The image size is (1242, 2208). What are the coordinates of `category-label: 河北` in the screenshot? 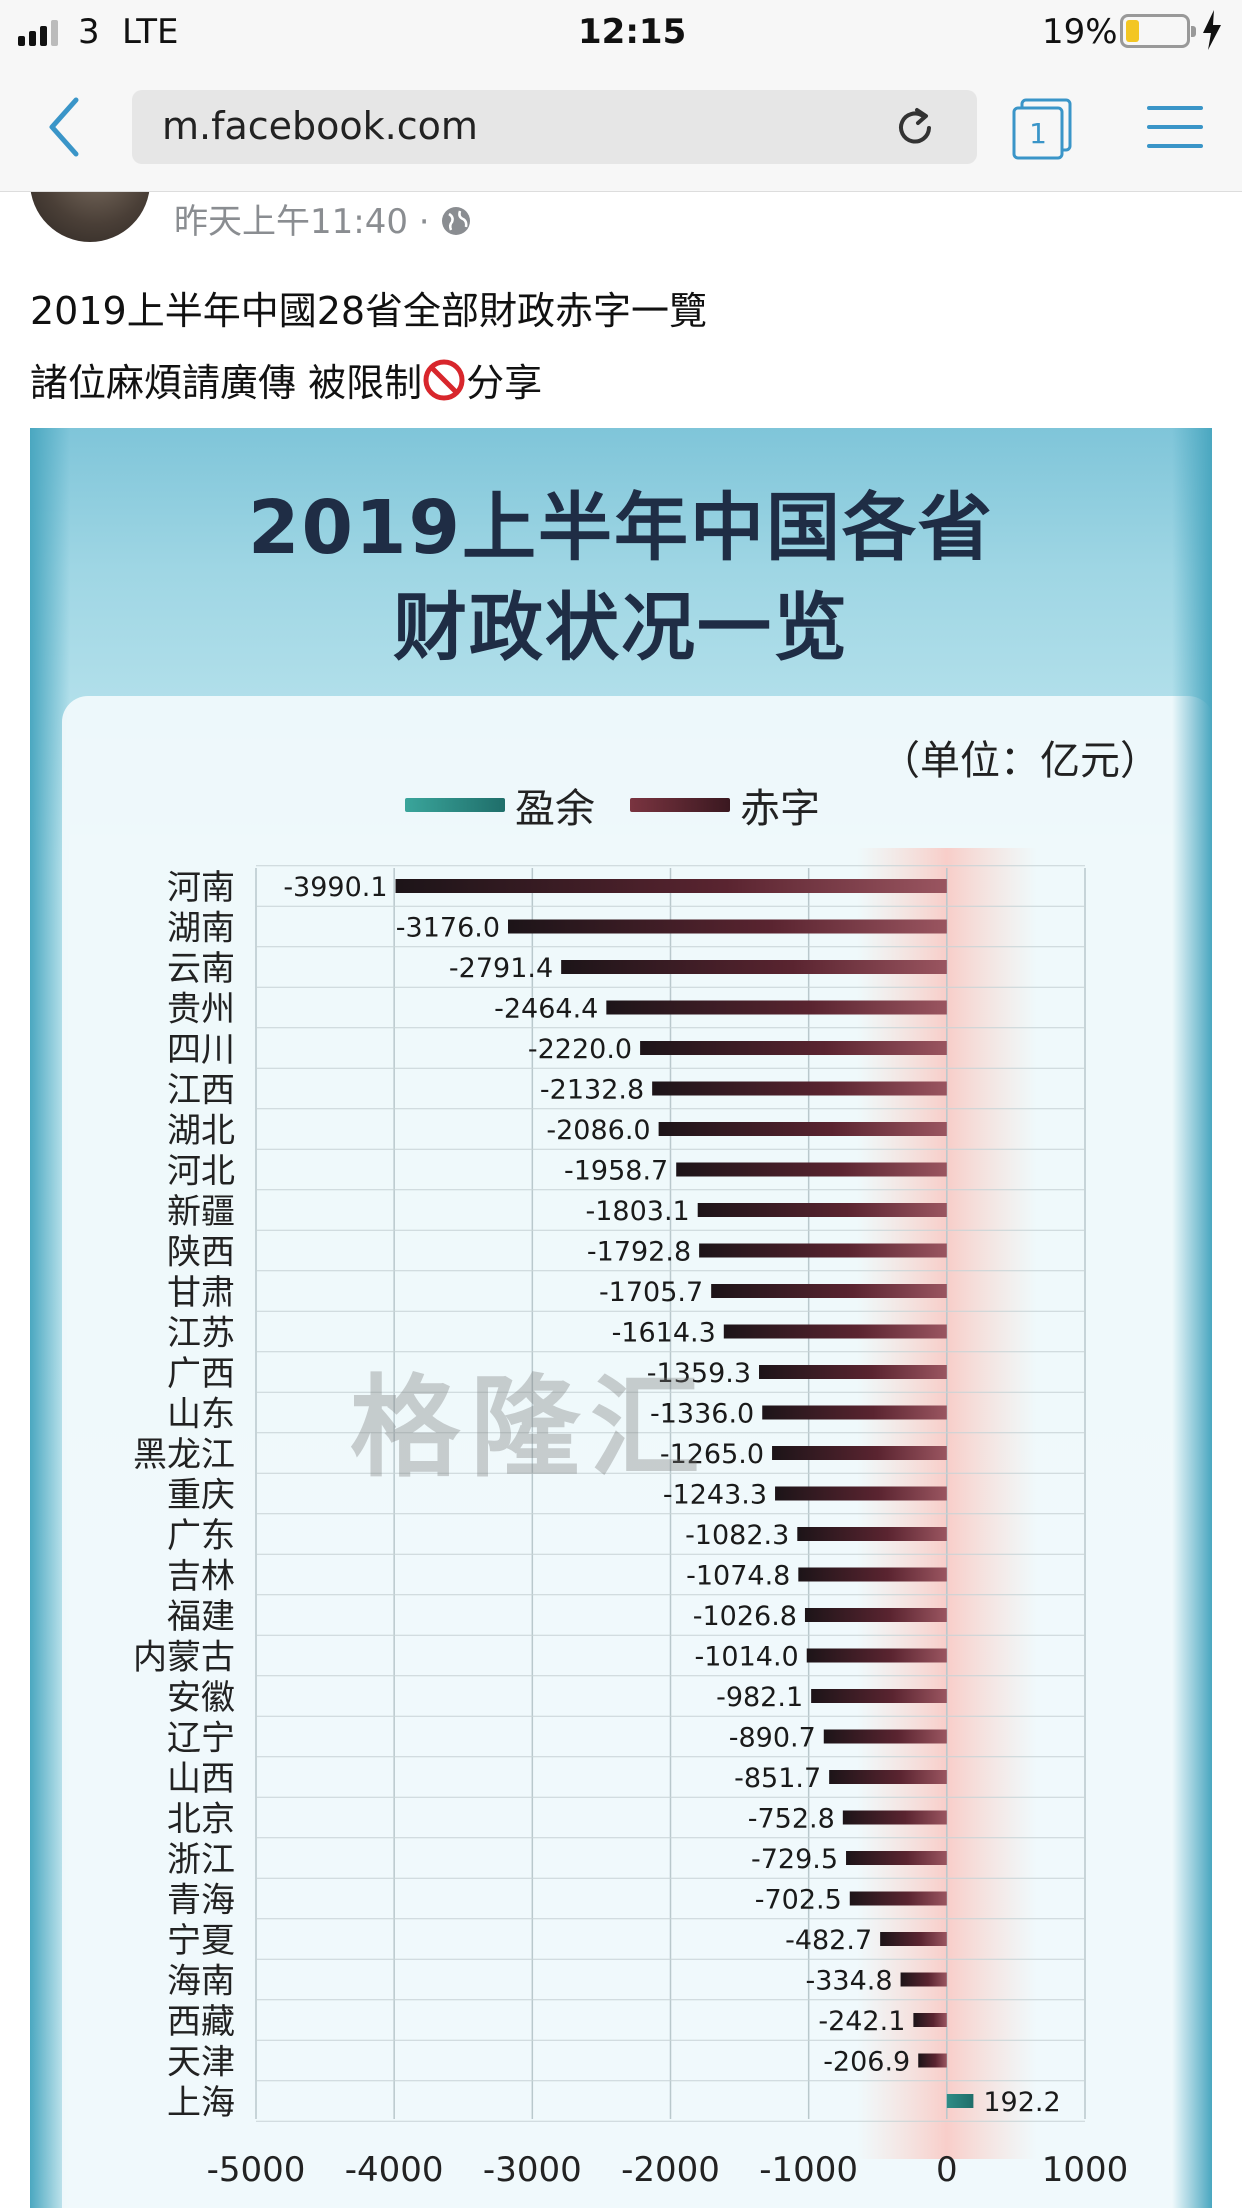 It's located at (201, 1172).